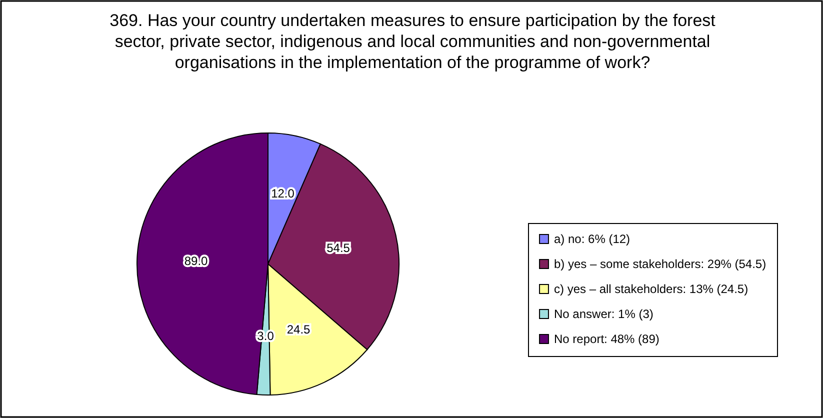  Describe the element at coordinates (660, 264) in the screenshot. I see `legend-label: b) yes – some stakeholders: 29% (54.5)` at that location.